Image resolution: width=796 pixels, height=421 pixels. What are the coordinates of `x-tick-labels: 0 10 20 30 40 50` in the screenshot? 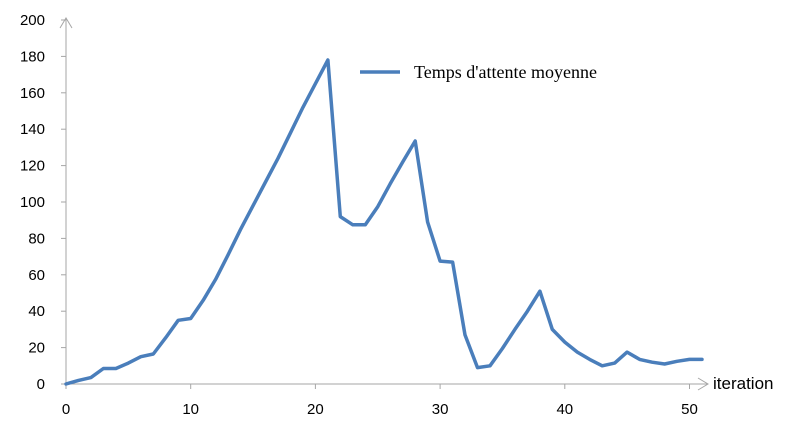 It's located at (380, 409).